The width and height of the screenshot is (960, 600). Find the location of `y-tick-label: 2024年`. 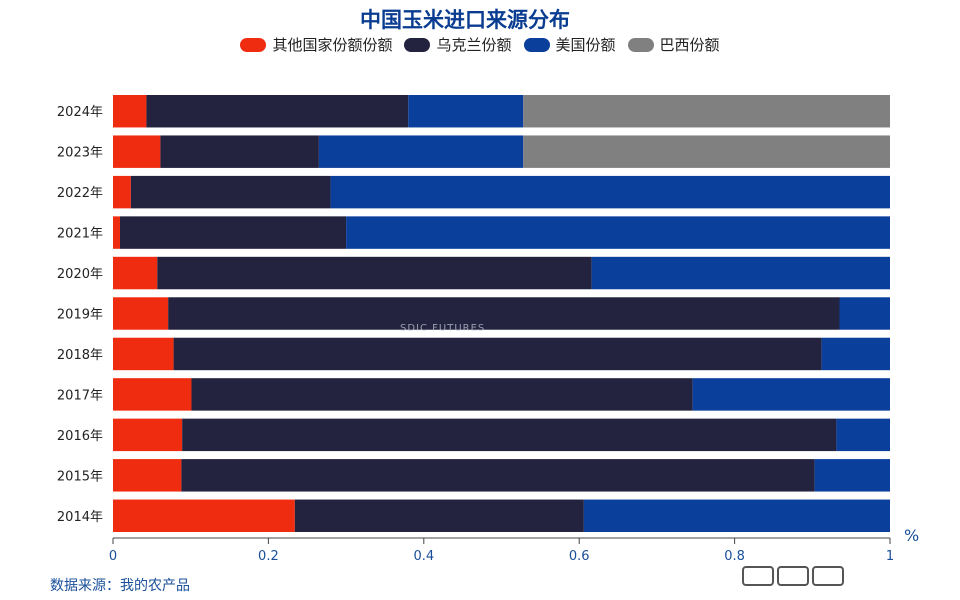

y-tick-label: 2024年 is located at coordinates (80, 112).